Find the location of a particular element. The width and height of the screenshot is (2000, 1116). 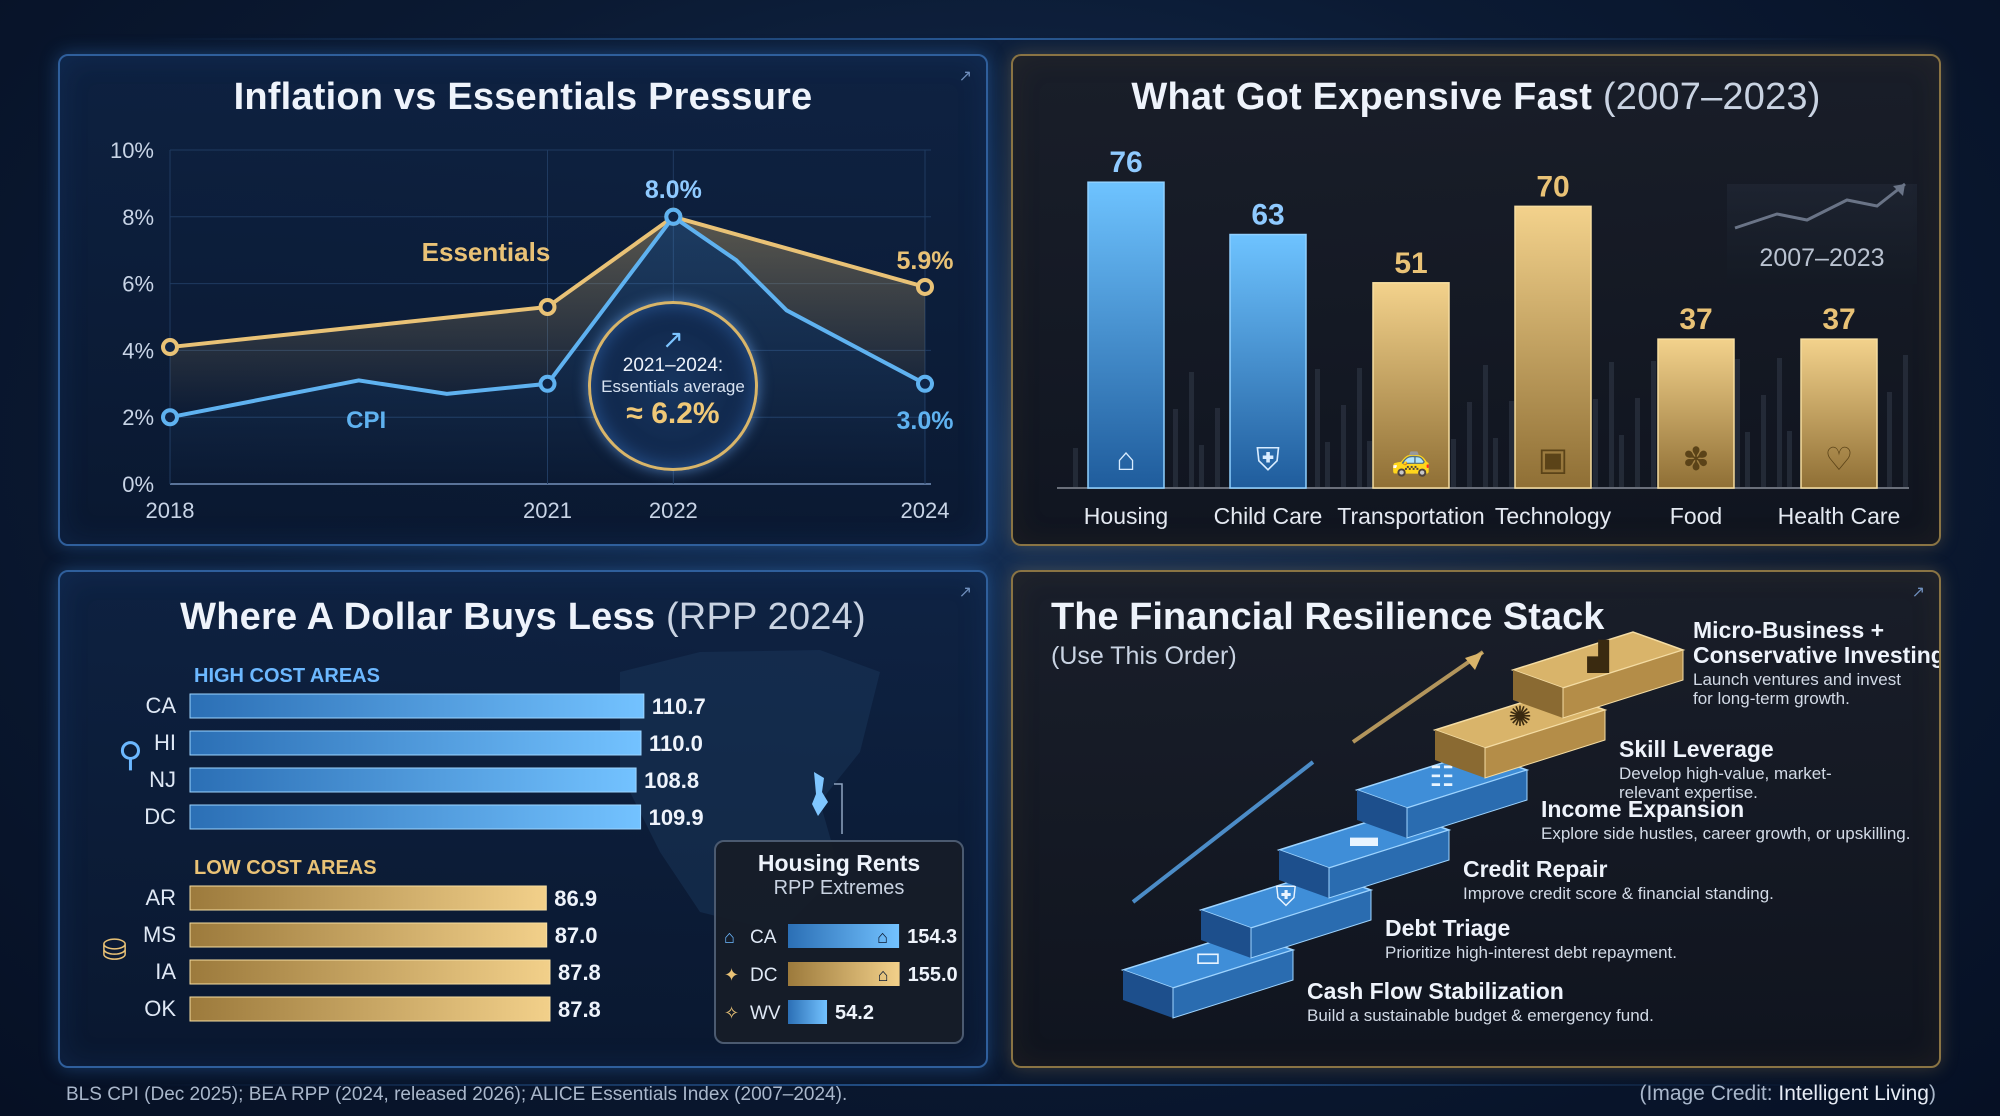

step-description: relevant expertise. is located at coordinates (1688, 792).